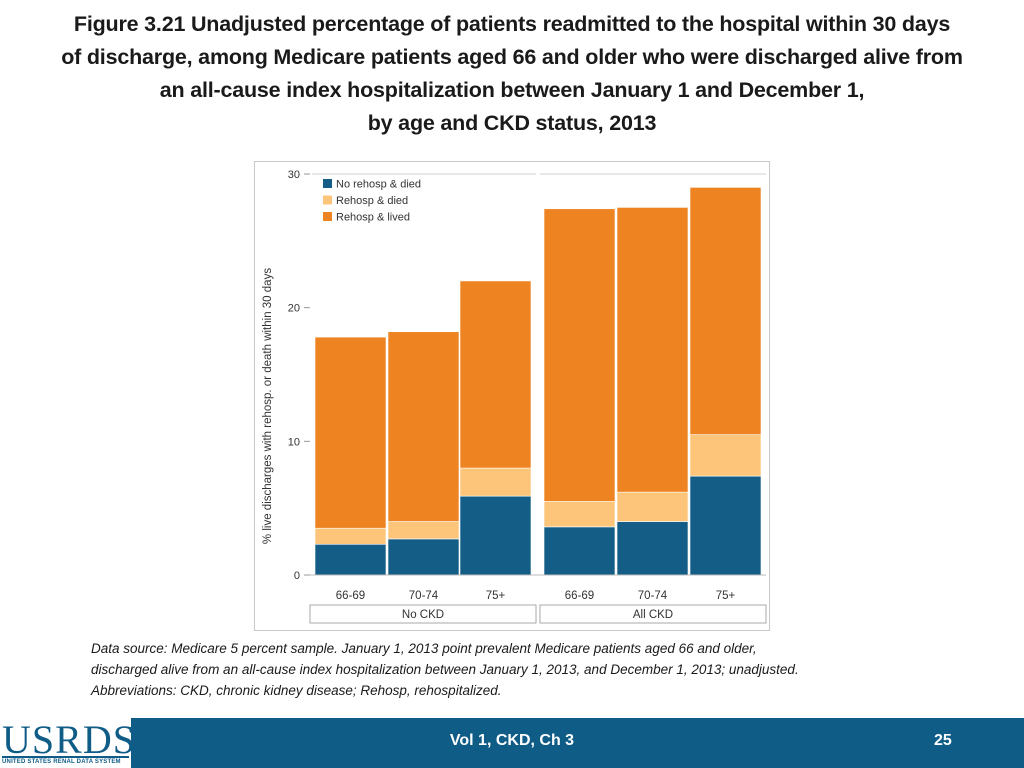  Describe the element at coordinates (512, 123) in the screenshot. I see `title-line: by age and CKD status, 2013` at that location.